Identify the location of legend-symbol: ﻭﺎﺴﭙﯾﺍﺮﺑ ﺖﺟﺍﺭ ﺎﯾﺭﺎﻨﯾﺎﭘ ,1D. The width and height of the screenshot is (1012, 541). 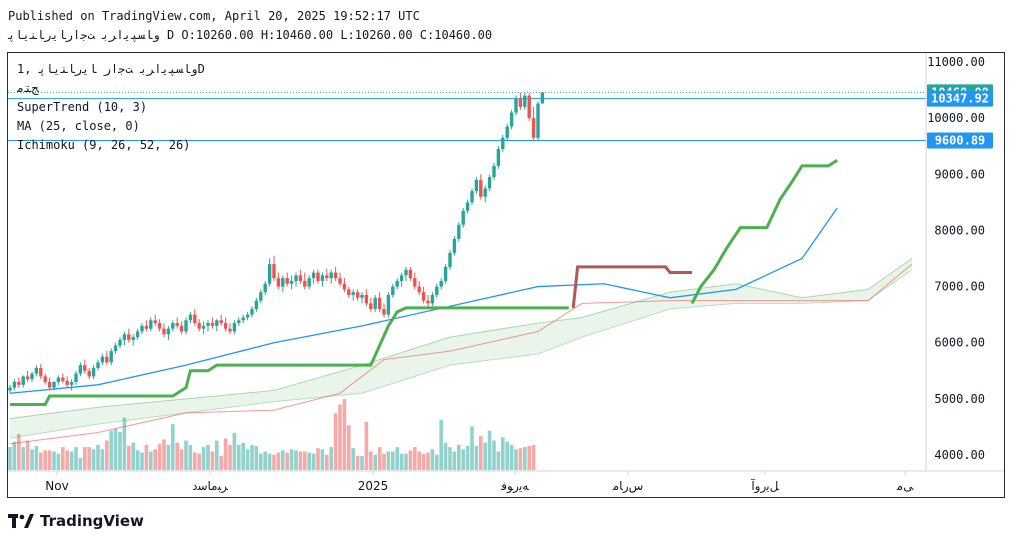
(111, 69).